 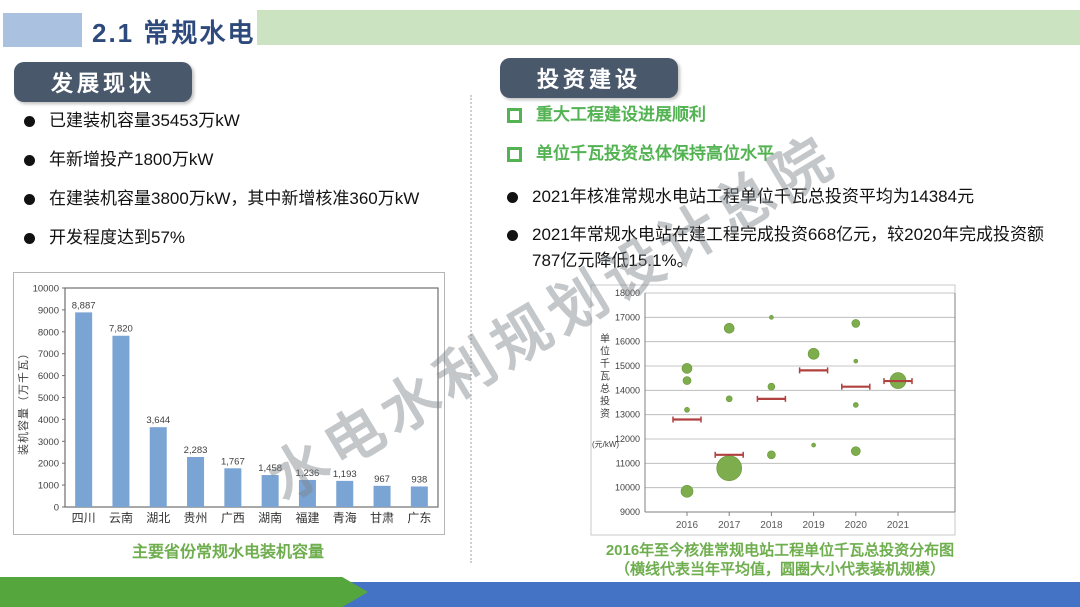 I want to click on list-item: 重大工程建设进展顺利, so click(x=785, y=115).